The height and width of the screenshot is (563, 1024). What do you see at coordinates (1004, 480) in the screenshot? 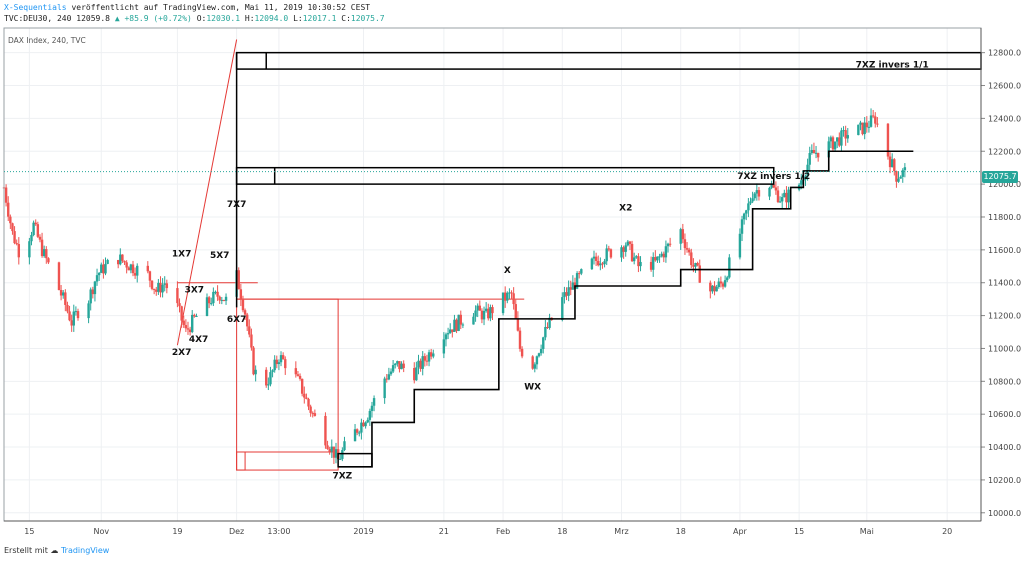
I see `y-tick-label: 10200.0` at bounding box center [1004, 480].